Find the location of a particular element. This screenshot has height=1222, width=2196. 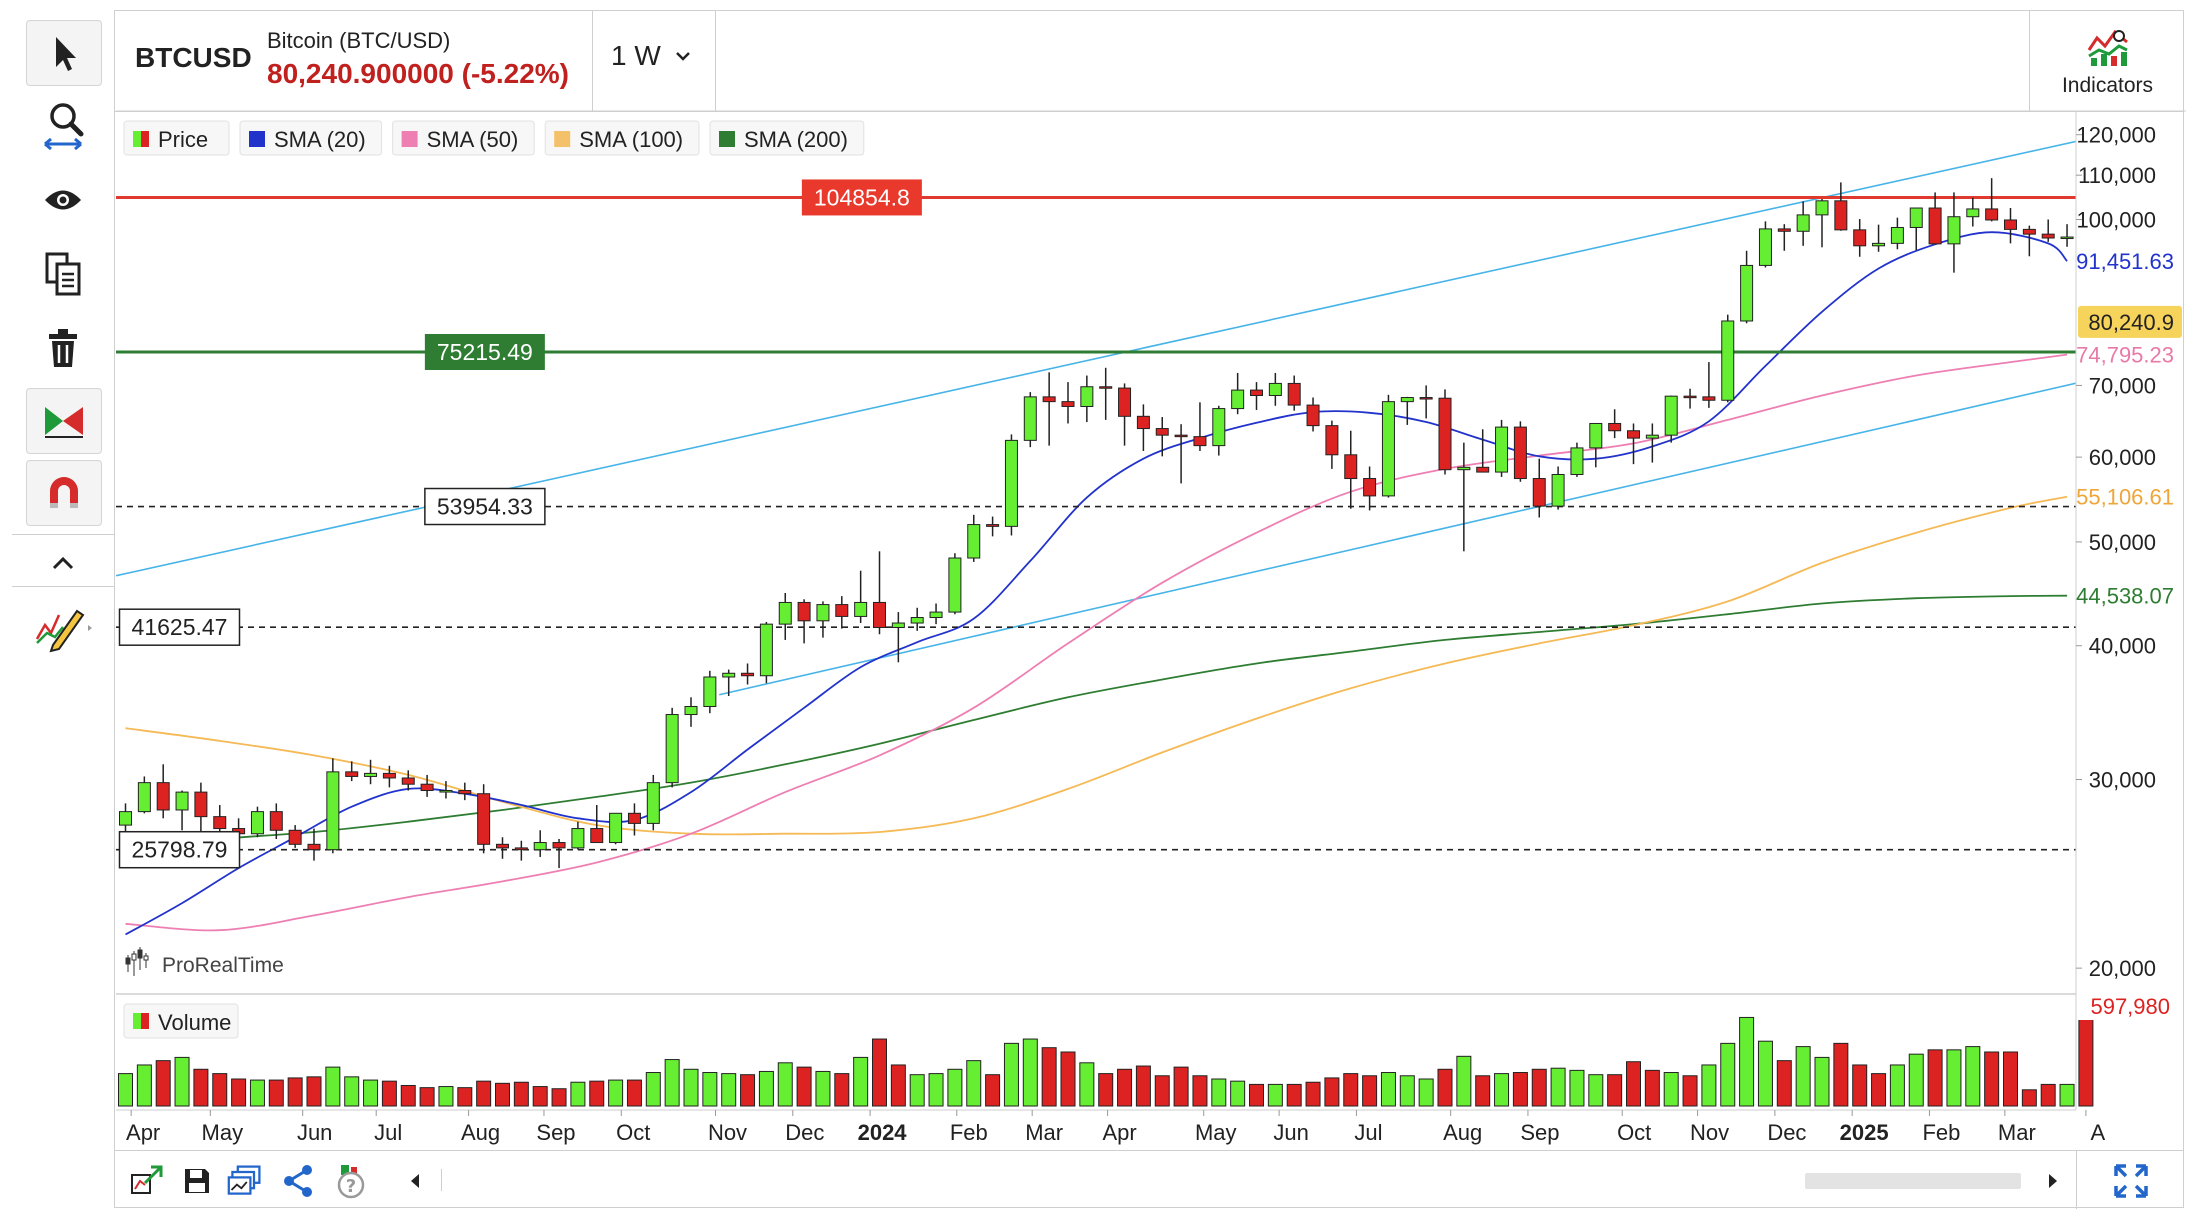

legend-item-3: SMA (100) is located at coordinates (622, 138).